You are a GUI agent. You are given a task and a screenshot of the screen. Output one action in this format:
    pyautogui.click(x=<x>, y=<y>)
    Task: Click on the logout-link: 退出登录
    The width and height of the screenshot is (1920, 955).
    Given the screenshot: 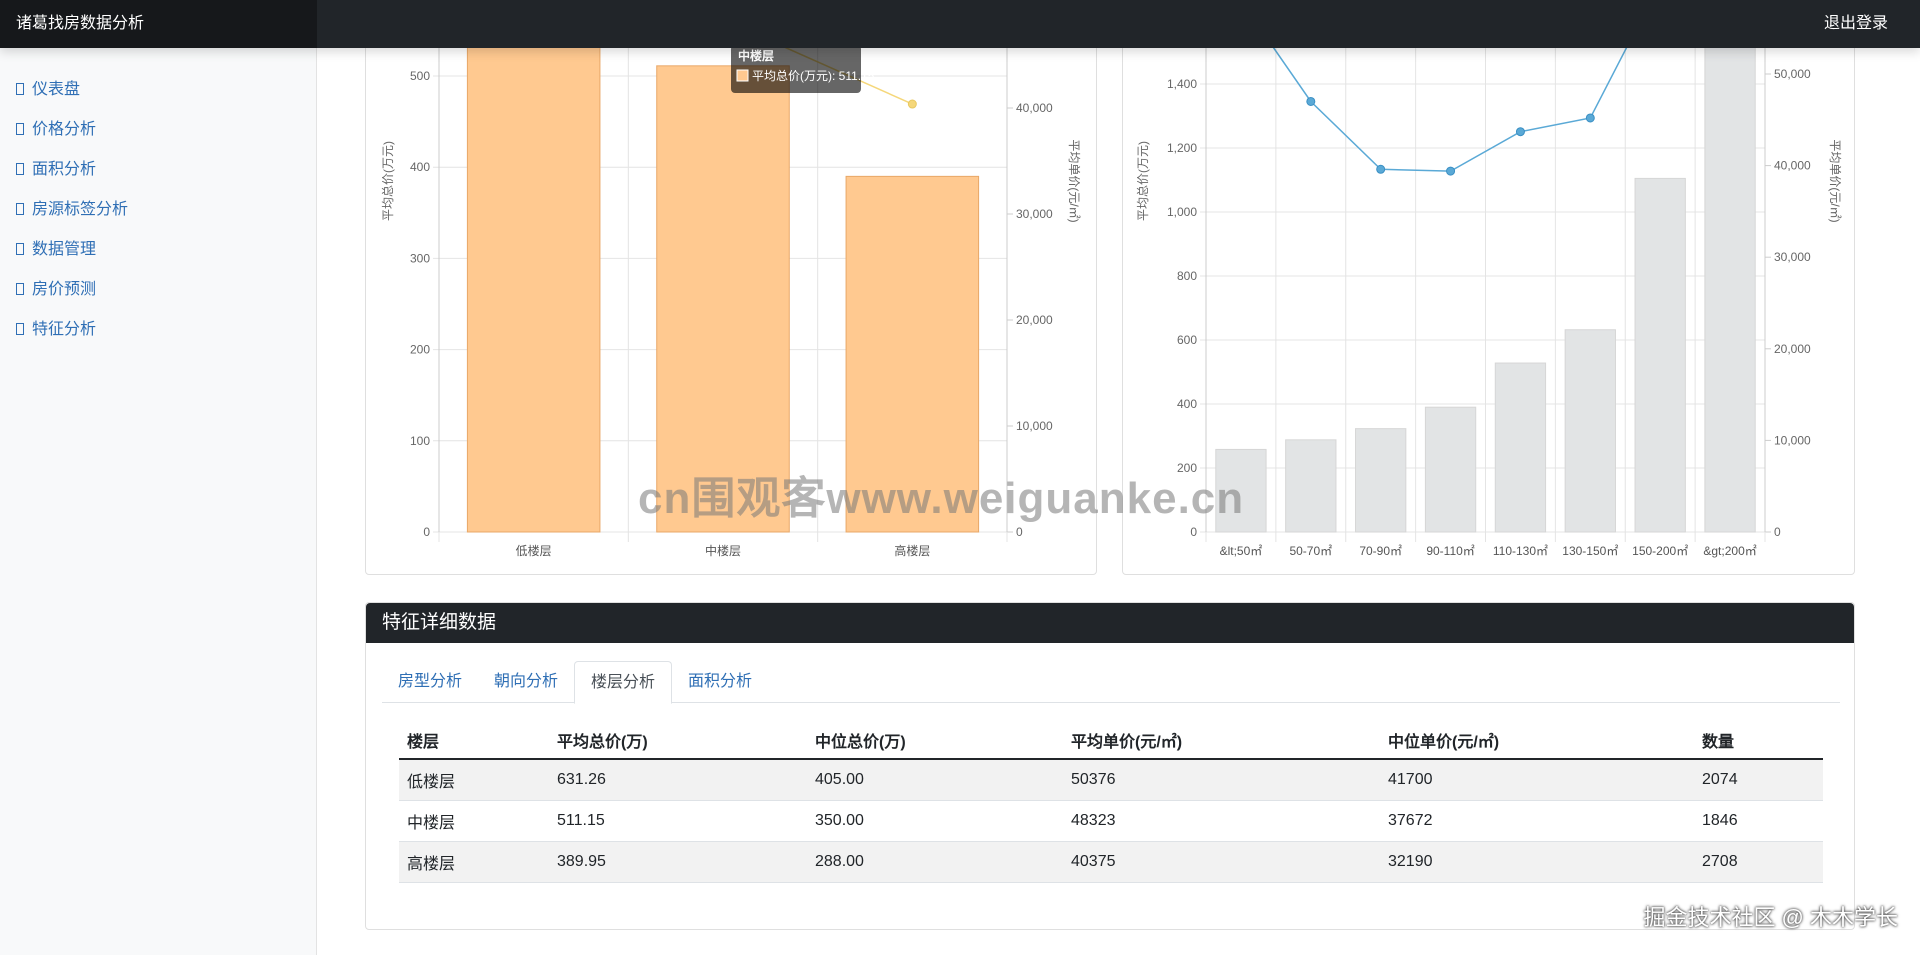 What is the action you would take?
    pyautogui.click(x=1855, y=23)
    